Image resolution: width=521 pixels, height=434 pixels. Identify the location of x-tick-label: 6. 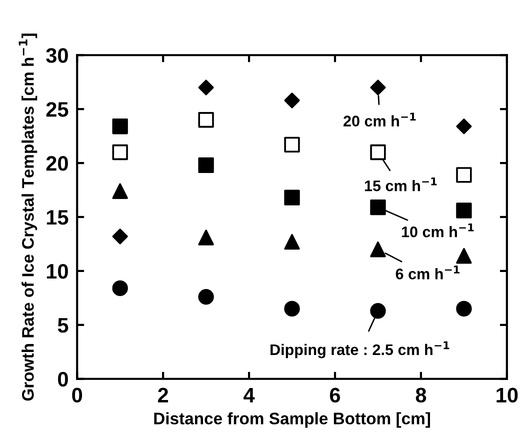
(335, 395).